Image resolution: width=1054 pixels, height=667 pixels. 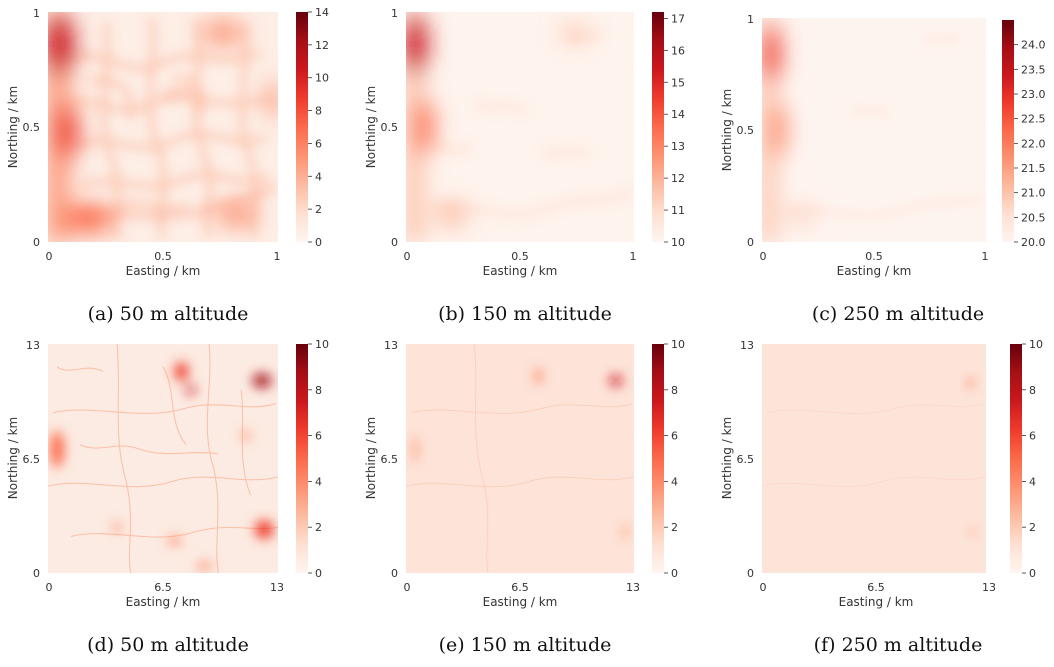 What do you see at coordinates (1033, 94) in the screenshot?
I see `colorbar-tick-label: 23.0` at bounding box center [1033, 94].